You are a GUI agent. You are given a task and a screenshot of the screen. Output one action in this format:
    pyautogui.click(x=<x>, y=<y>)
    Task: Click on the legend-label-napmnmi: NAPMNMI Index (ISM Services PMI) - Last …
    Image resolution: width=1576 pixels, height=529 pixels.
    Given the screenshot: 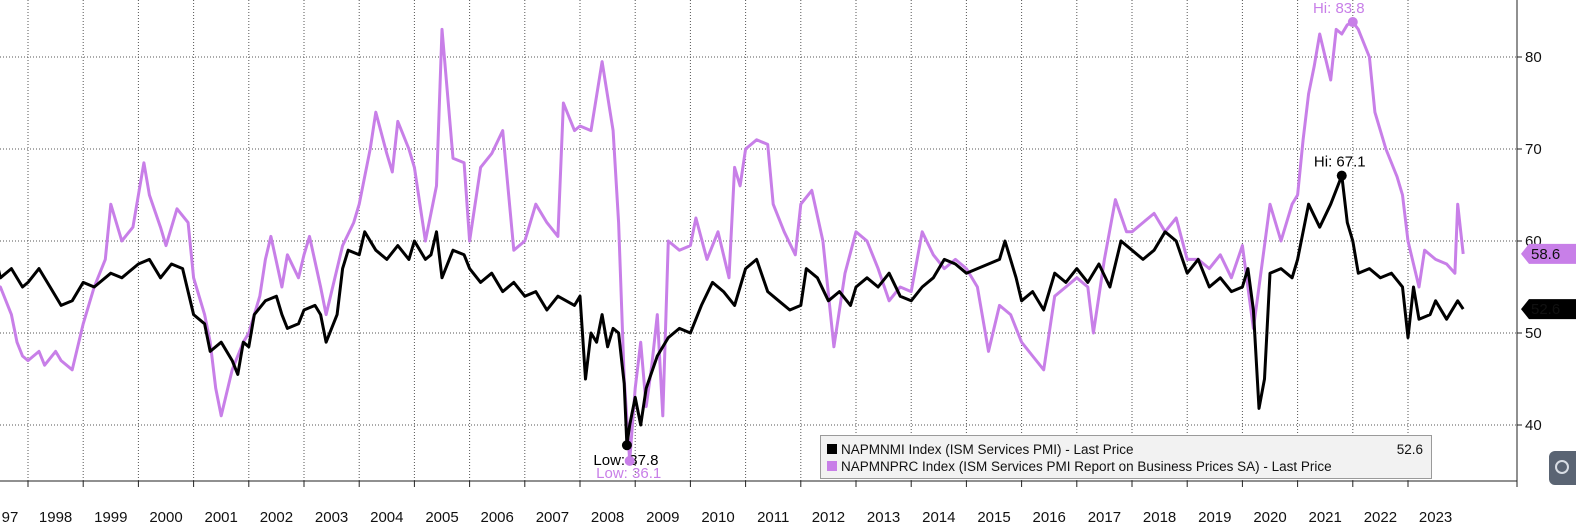 What is the action you would take?
    pyautogui.click(x=987, y=449)
    